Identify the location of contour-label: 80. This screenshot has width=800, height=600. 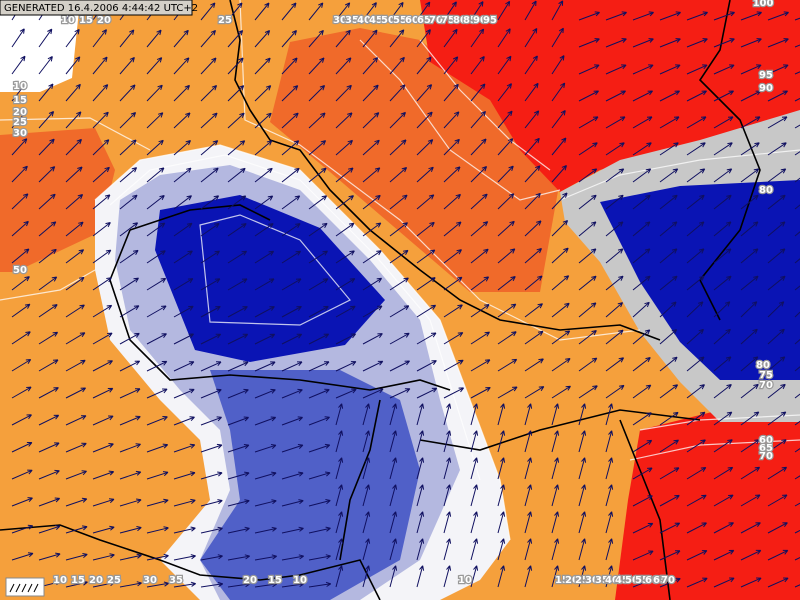
(460, 20).